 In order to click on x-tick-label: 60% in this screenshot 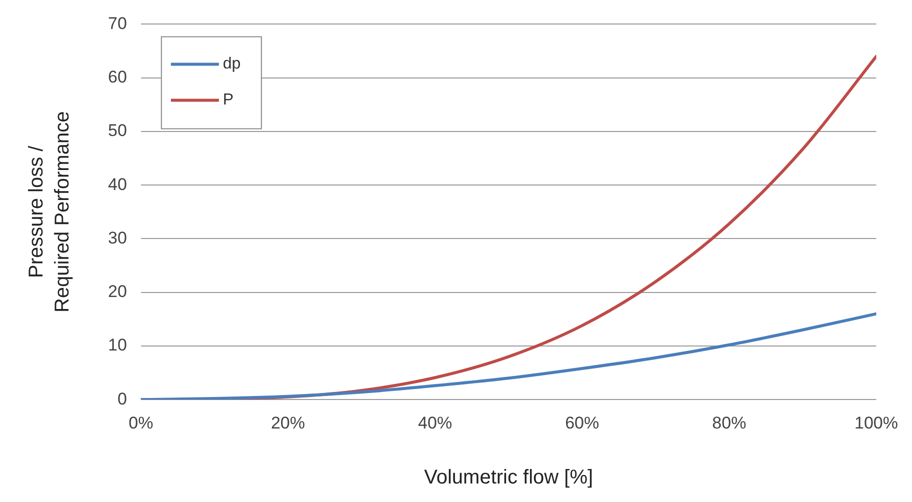, I will do `click(582, 422)`.